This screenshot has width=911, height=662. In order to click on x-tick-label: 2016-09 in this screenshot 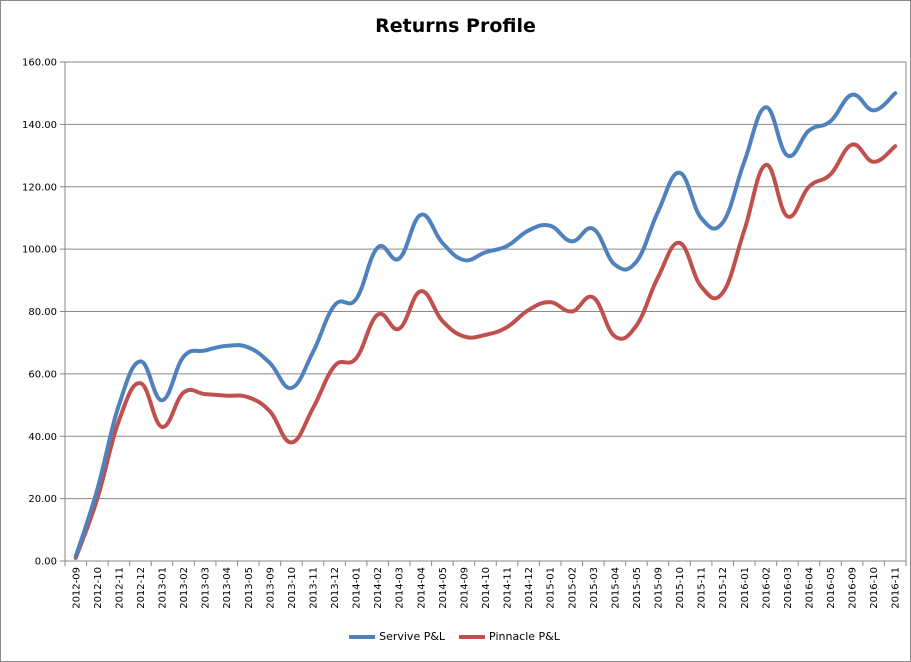, I will do `click(853, 588)`.